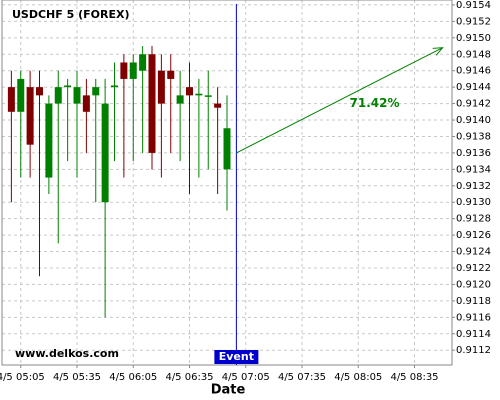 This screenshot has width=500, height=400. I want to click on y-tick-label: 0.9114, so click(473, 334).